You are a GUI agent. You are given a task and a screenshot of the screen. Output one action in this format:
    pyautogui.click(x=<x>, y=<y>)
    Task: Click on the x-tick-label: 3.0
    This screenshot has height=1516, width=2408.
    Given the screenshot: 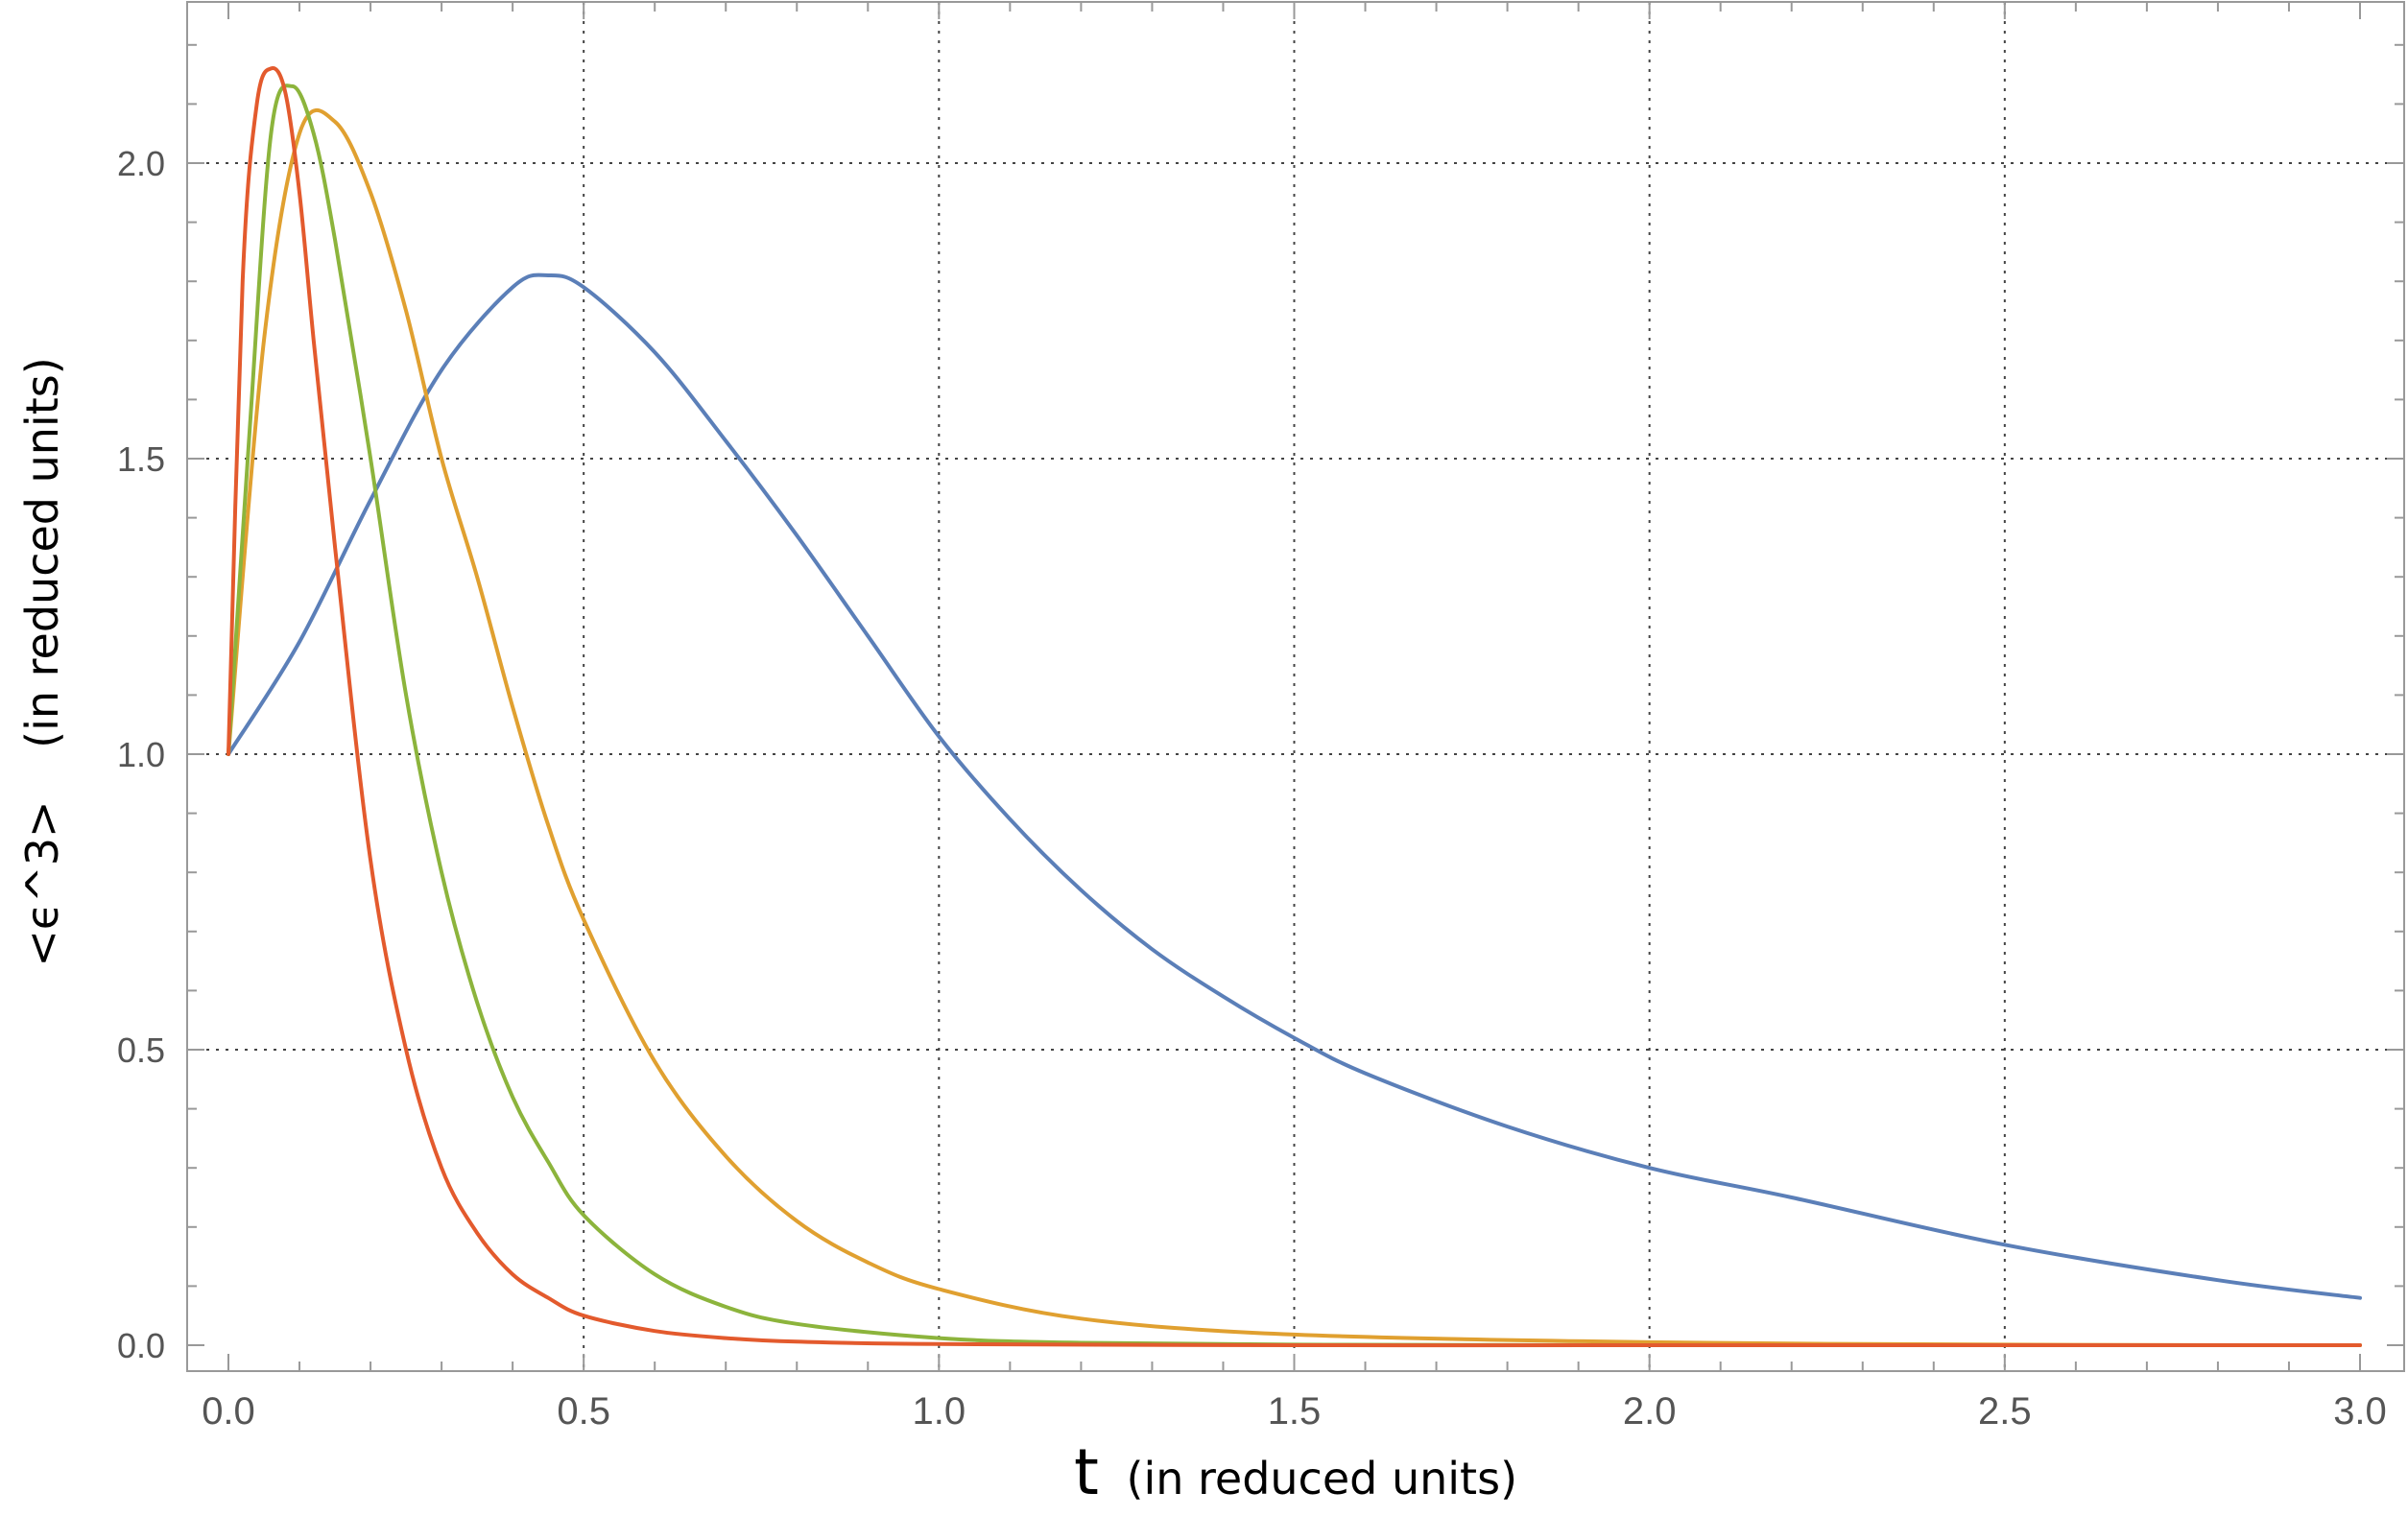 What is the action you would take?
    pyautogui.click(x=2360, y=1411)
    